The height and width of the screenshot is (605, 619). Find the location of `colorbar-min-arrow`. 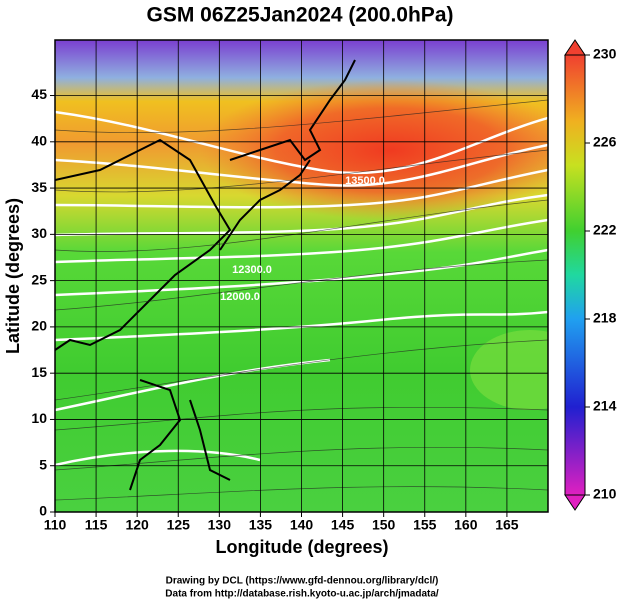

colorbar-min-arrow is located at coordinates (575, 502).